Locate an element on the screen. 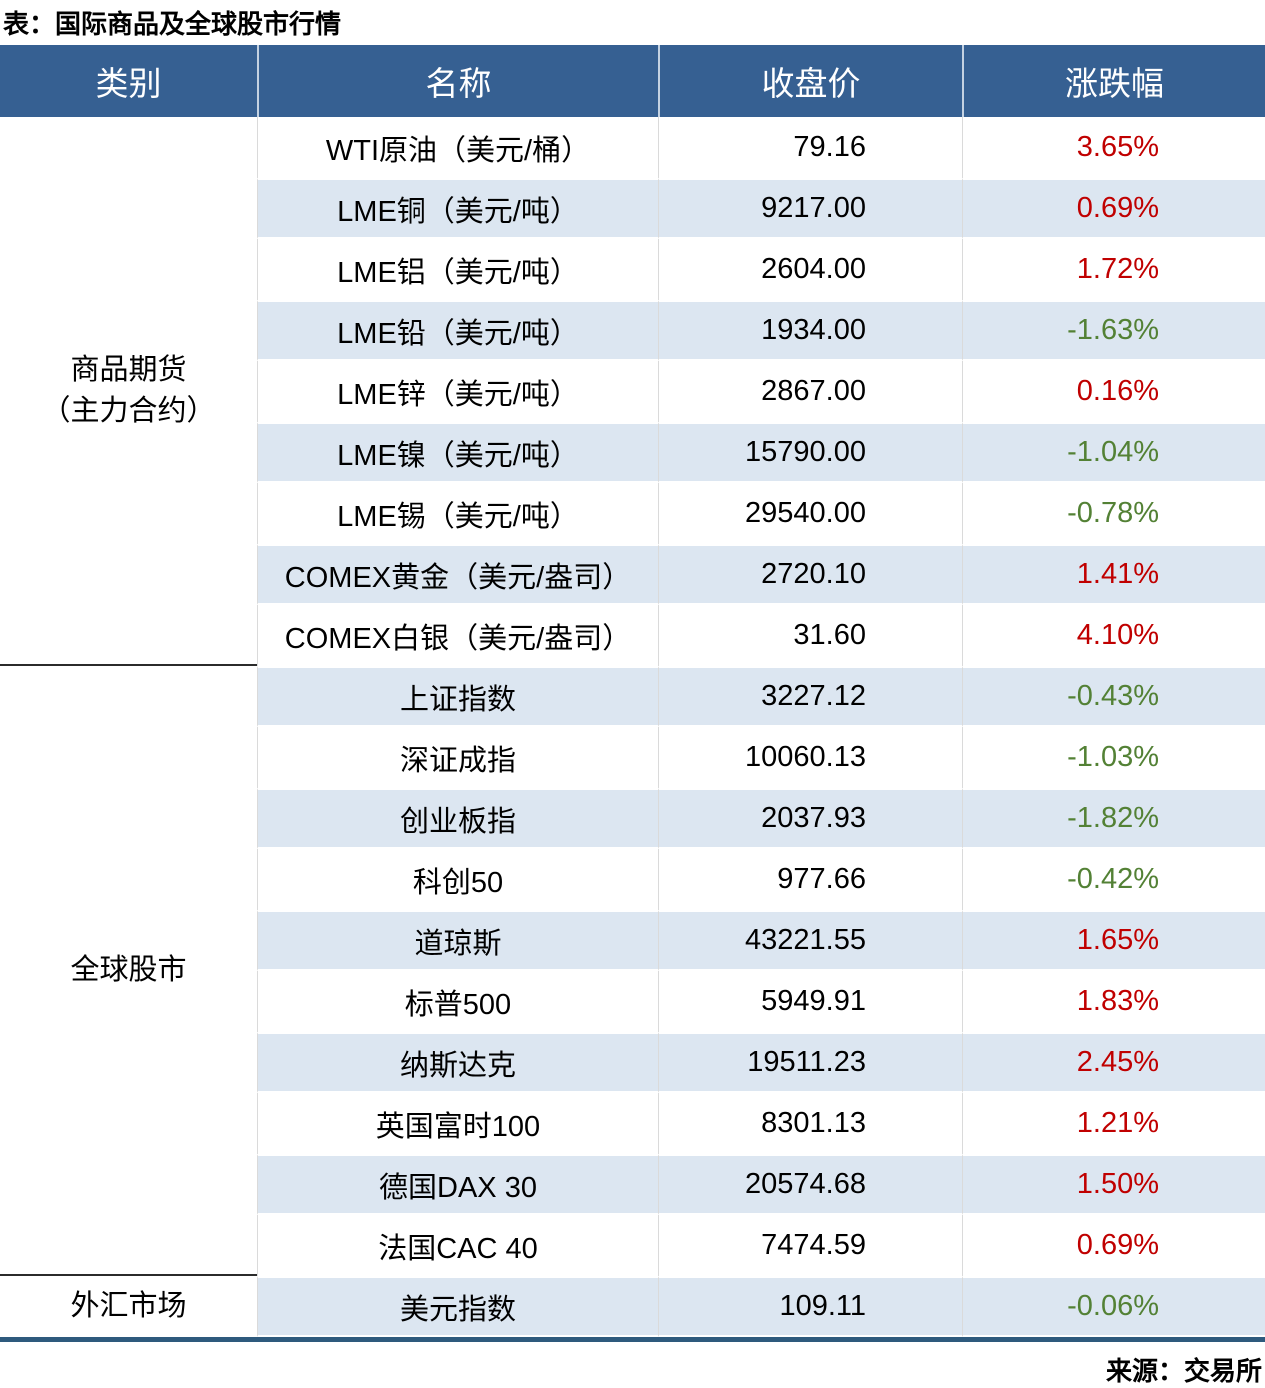 Image resolution: width=1265 pixels, height=1388 pixels. table-row: 英国富时100 8301.13 1.21% is located at coordinates (632, 1123).